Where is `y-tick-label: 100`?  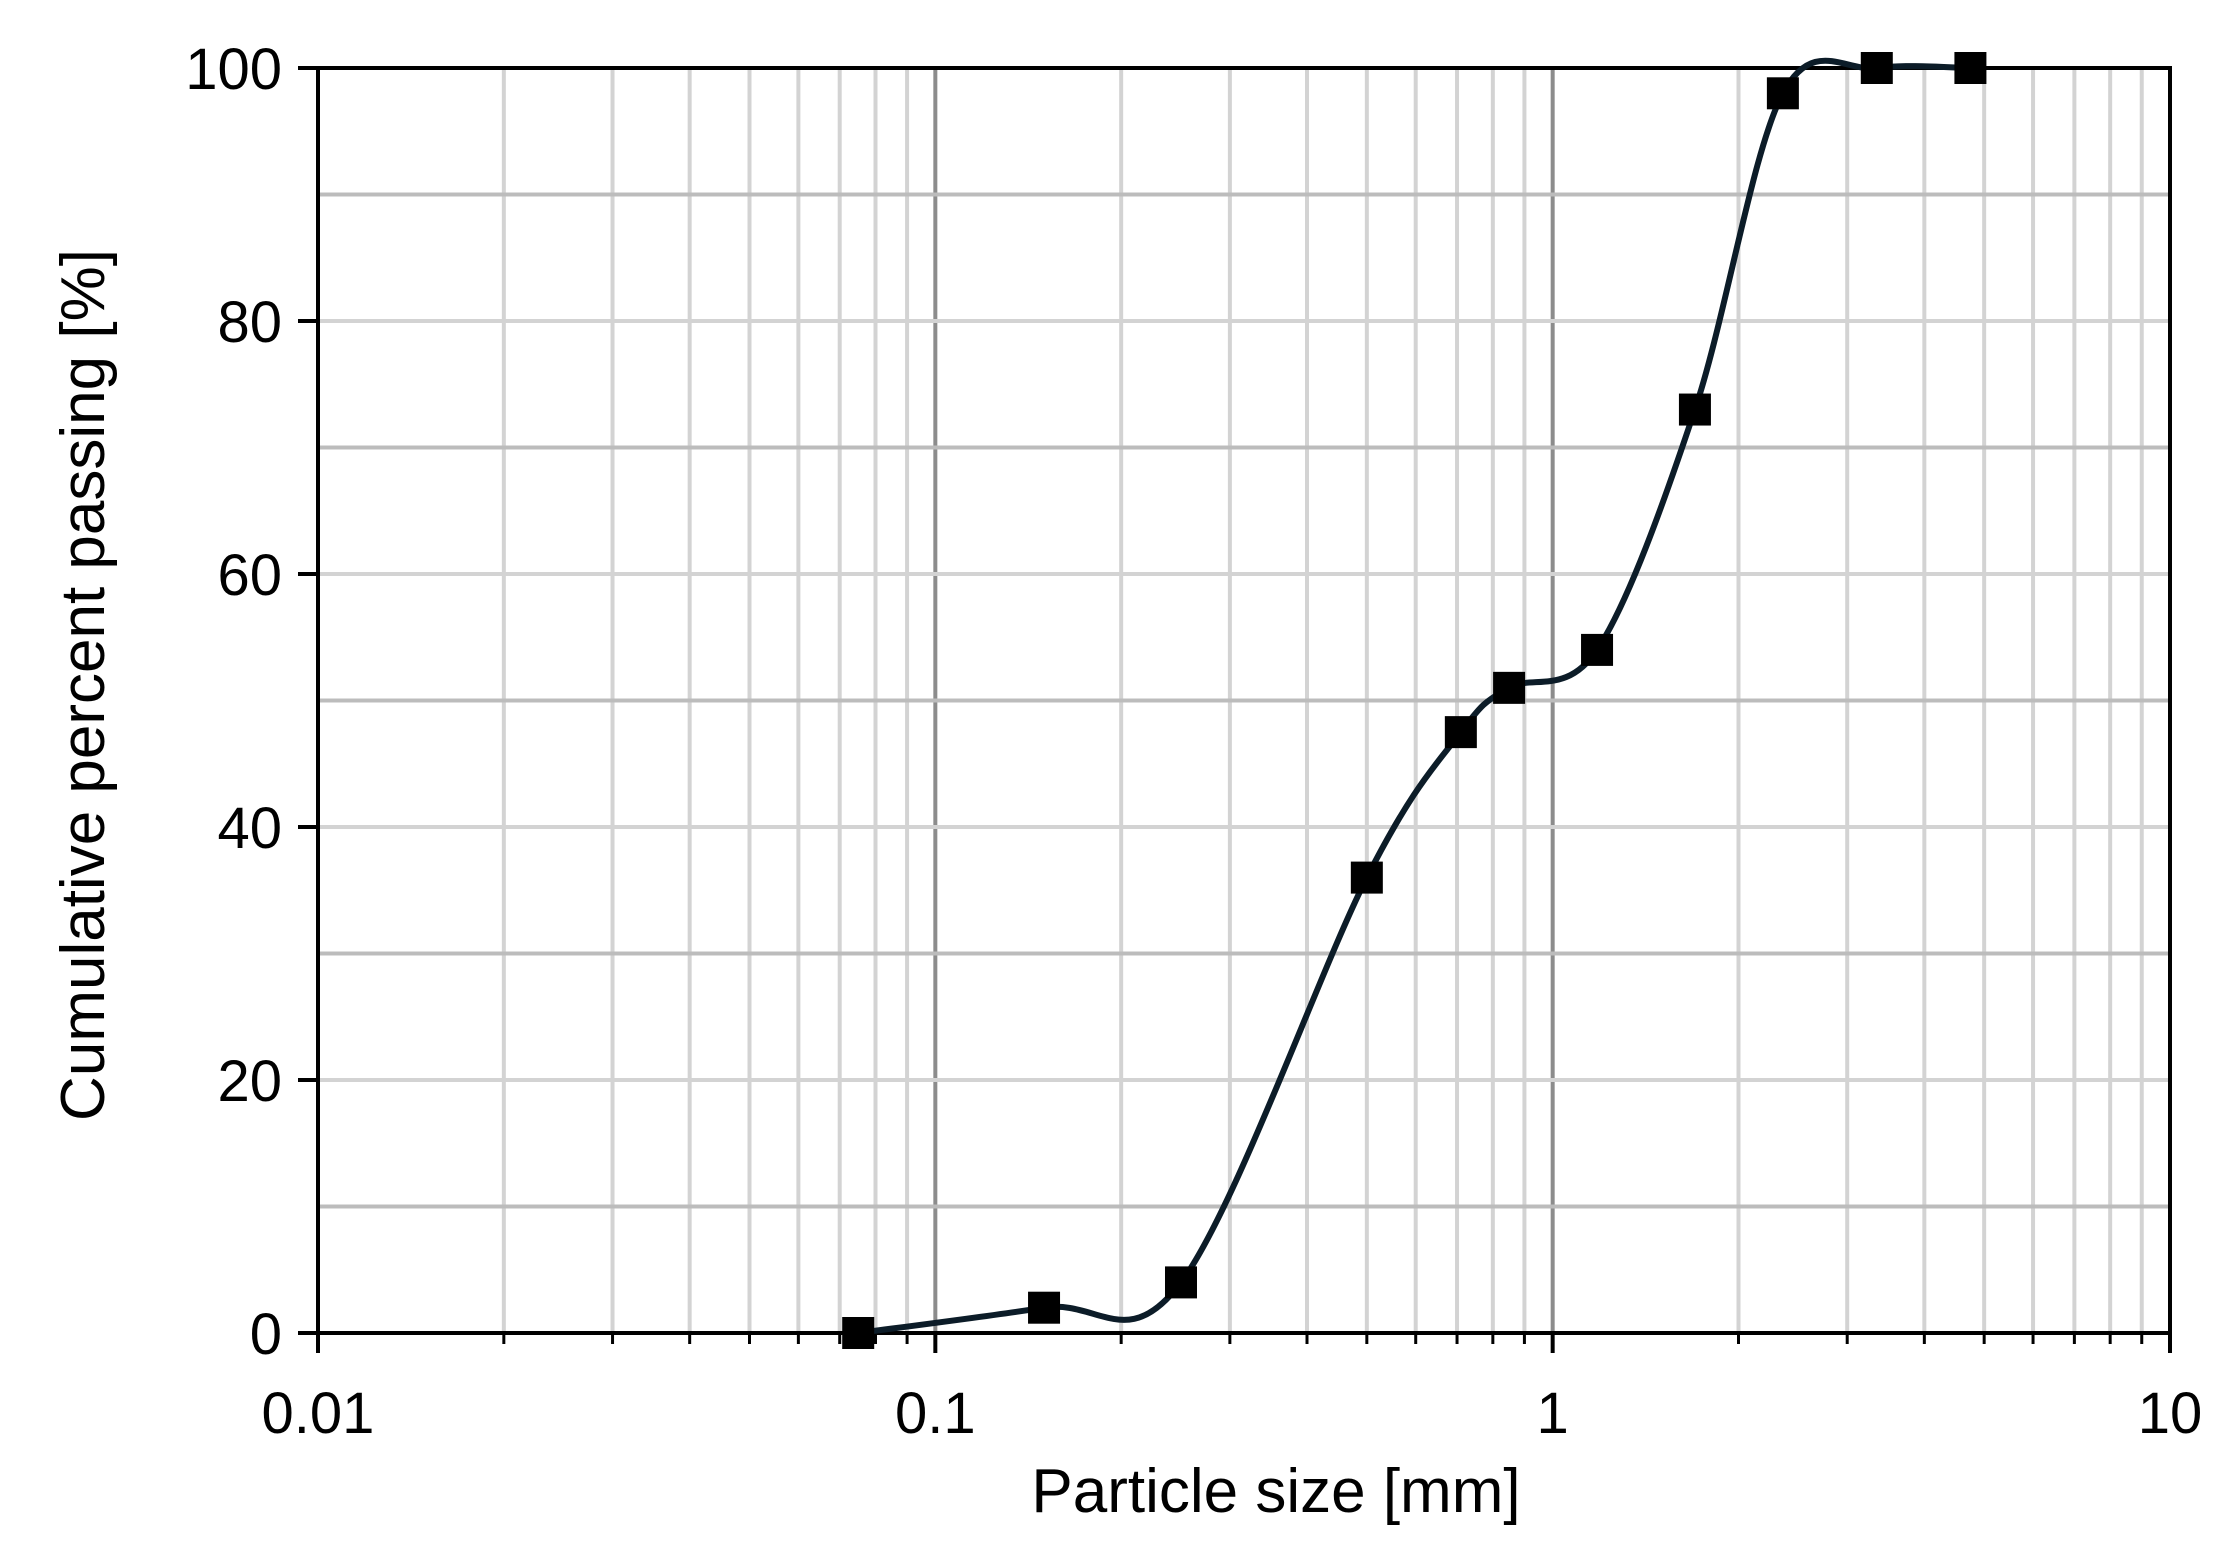
y-tick-label: 100 is located at coordinates (233, 69).